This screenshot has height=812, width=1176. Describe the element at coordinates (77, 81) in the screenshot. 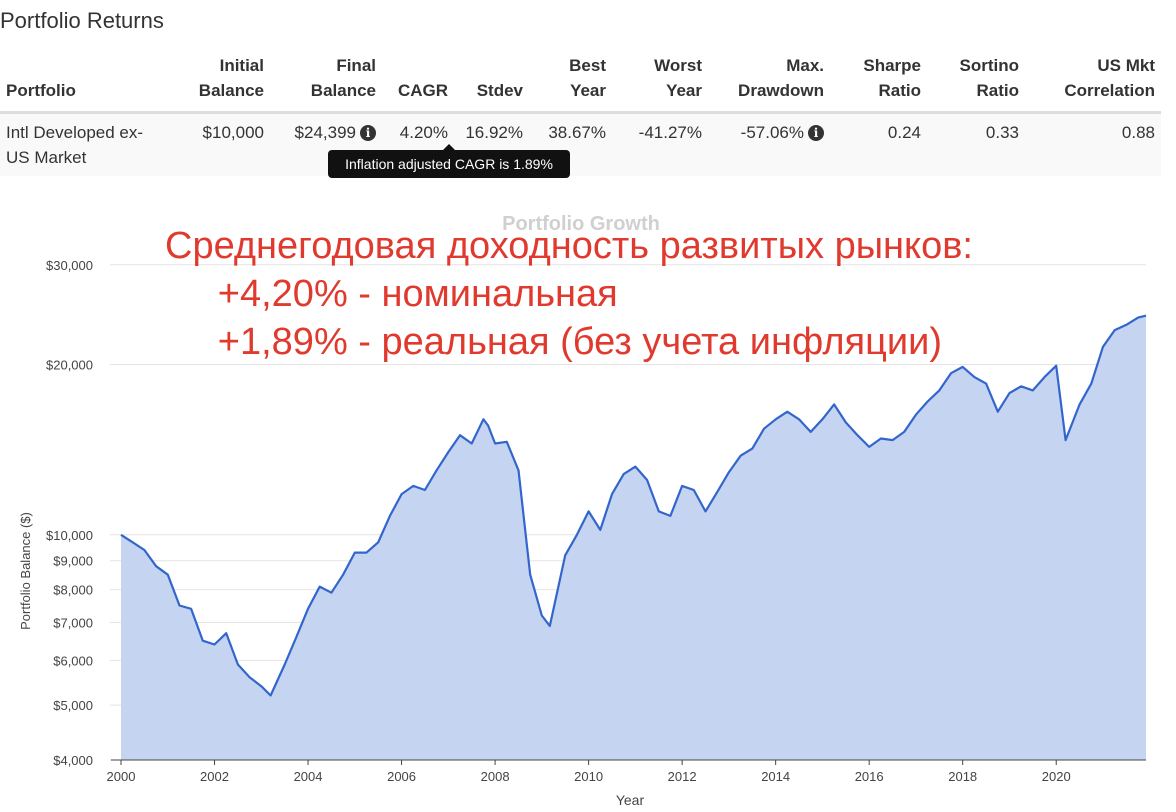

I see `column-header: Portfolio` at that location.